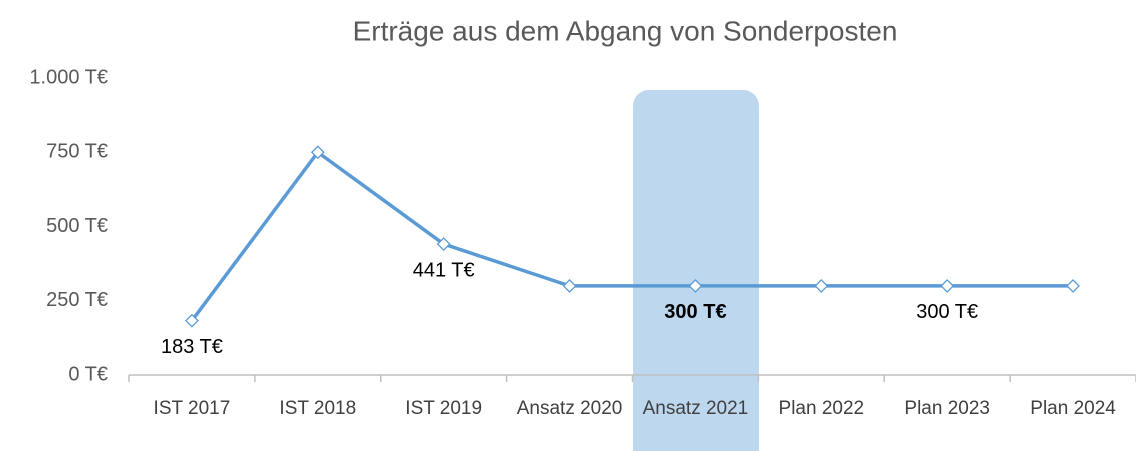 This screenshot has height=451, width=1136. I want to click on x-tick-label: Plan 2022, so click(821, 408).